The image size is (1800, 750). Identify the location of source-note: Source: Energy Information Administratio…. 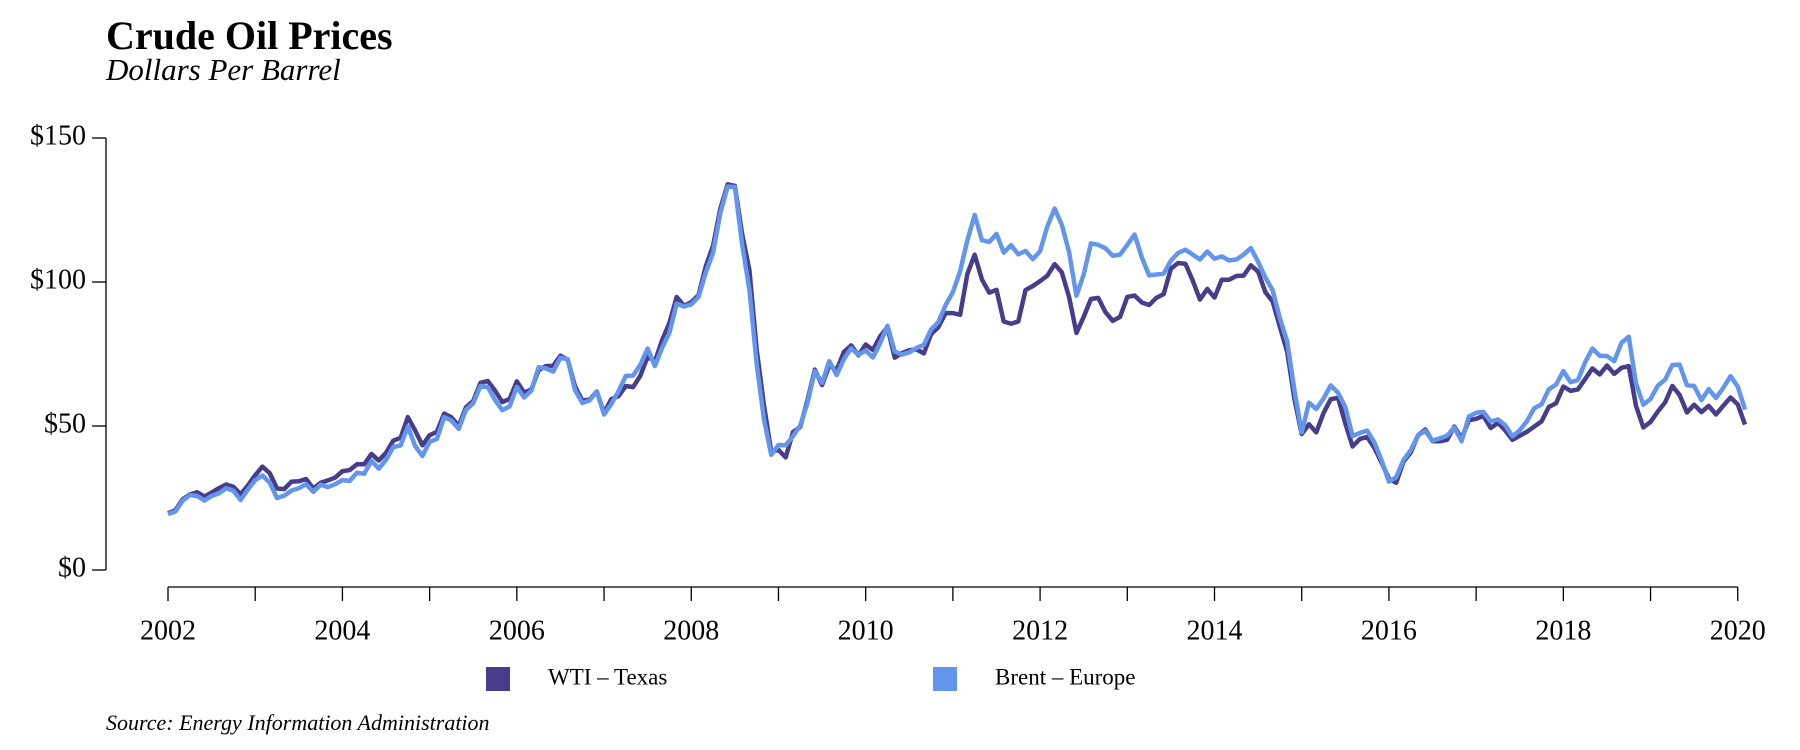
(298, 722).